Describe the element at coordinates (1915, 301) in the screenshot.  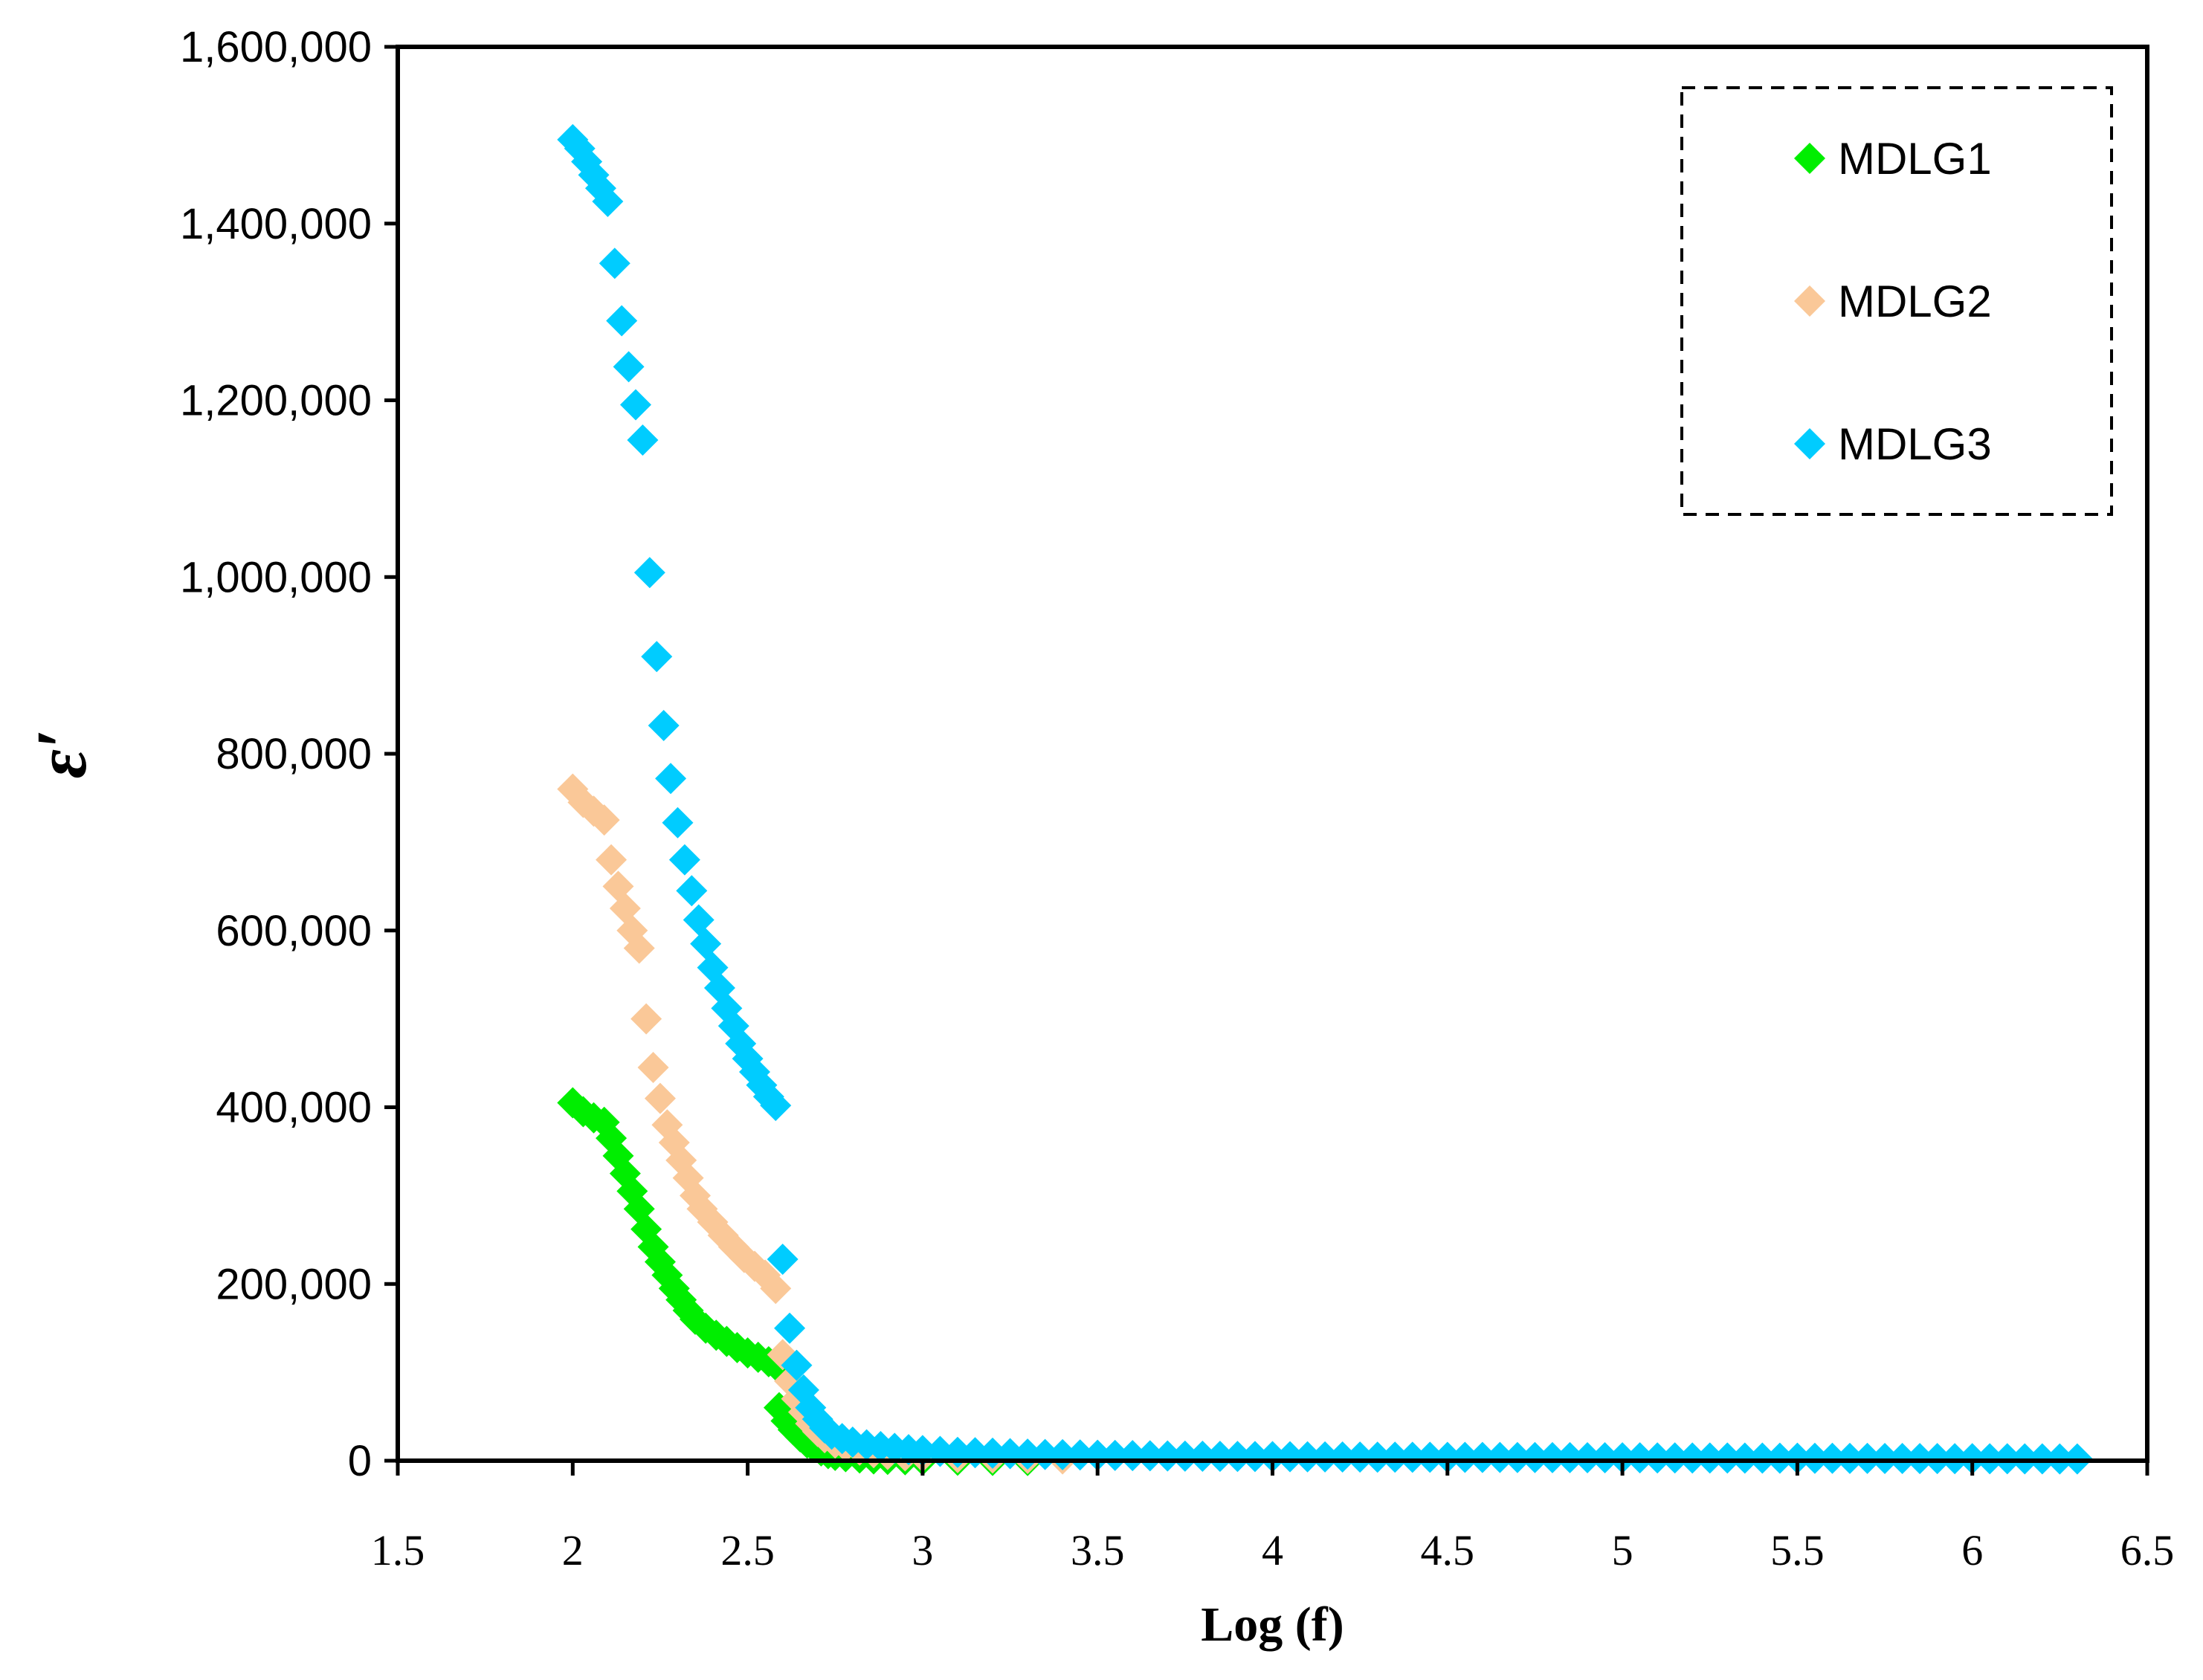
I see `legend-label-mdlg2: MDLG2` at that location.